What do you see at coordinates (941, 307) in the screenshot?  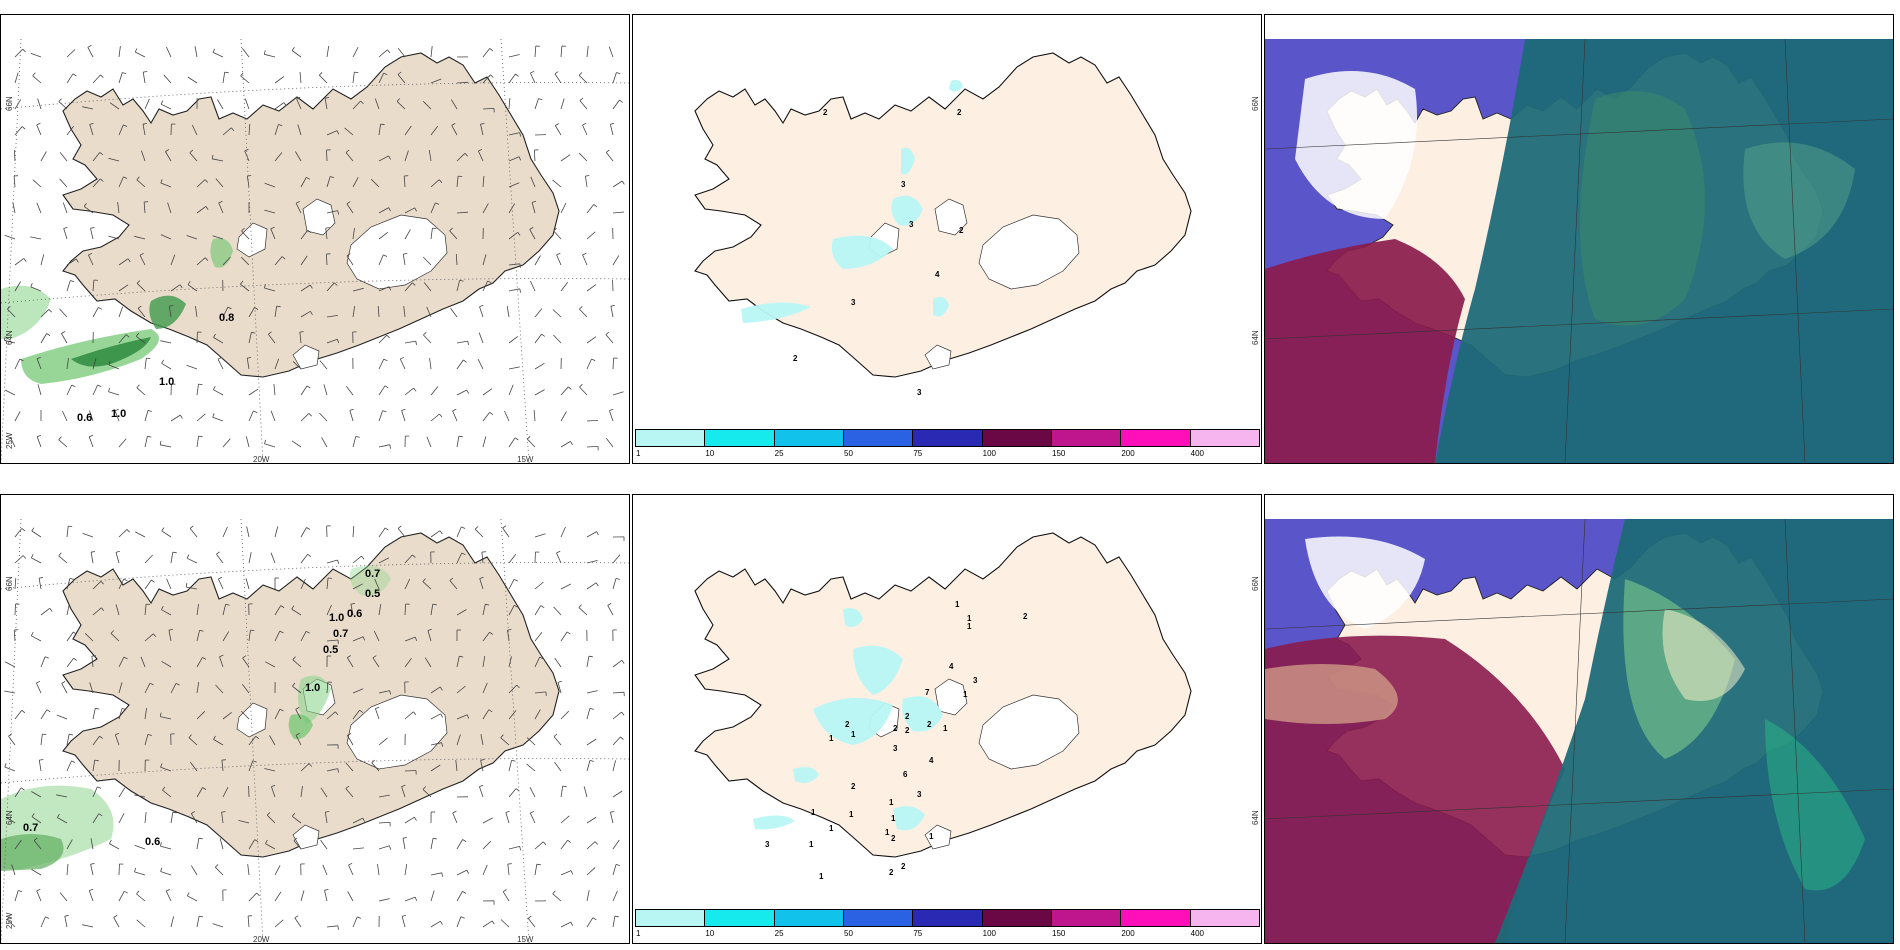 I see `precip-area` at bounding box center [941, 307].